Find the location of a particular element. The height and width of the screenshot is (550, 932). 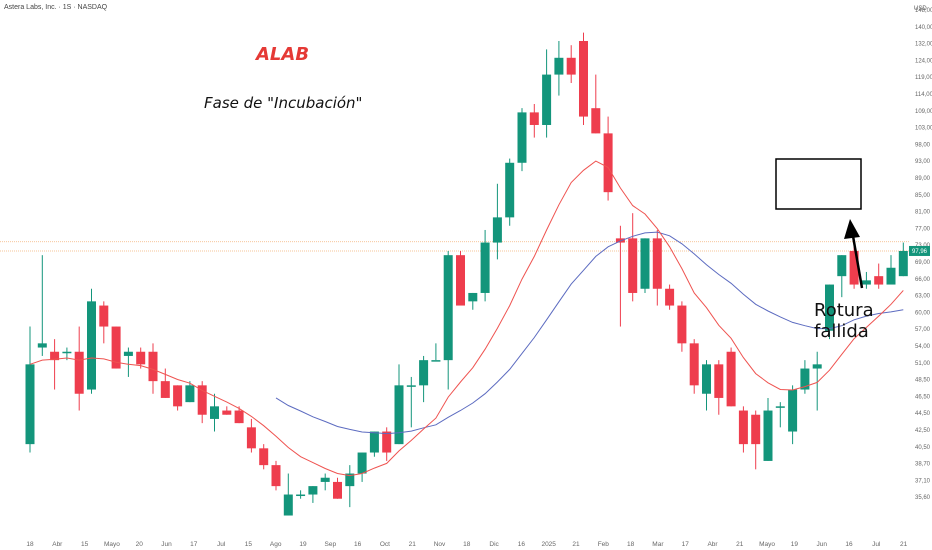

x-tick-label: 17 is located at coordinates (686, 544).